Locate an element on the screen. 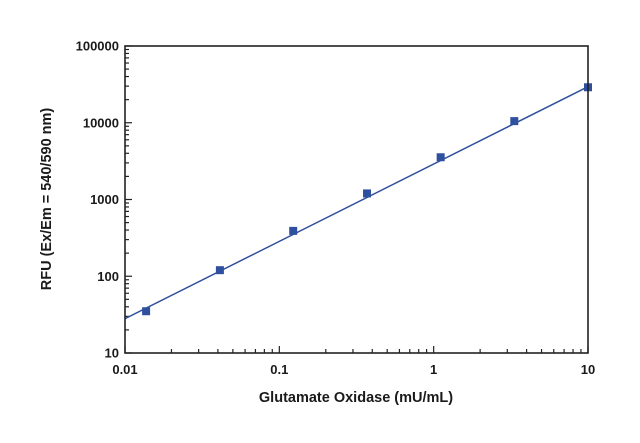 The image size is (640, 443). x-tick-label: 0.1 is located at coordinates (279, 369).